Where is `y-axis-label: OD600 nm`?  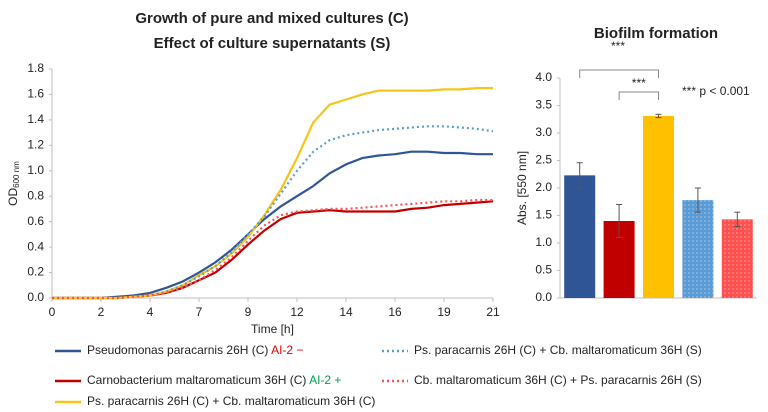 y-axis-label: OD600 nm is located at coordinates (13, 183).